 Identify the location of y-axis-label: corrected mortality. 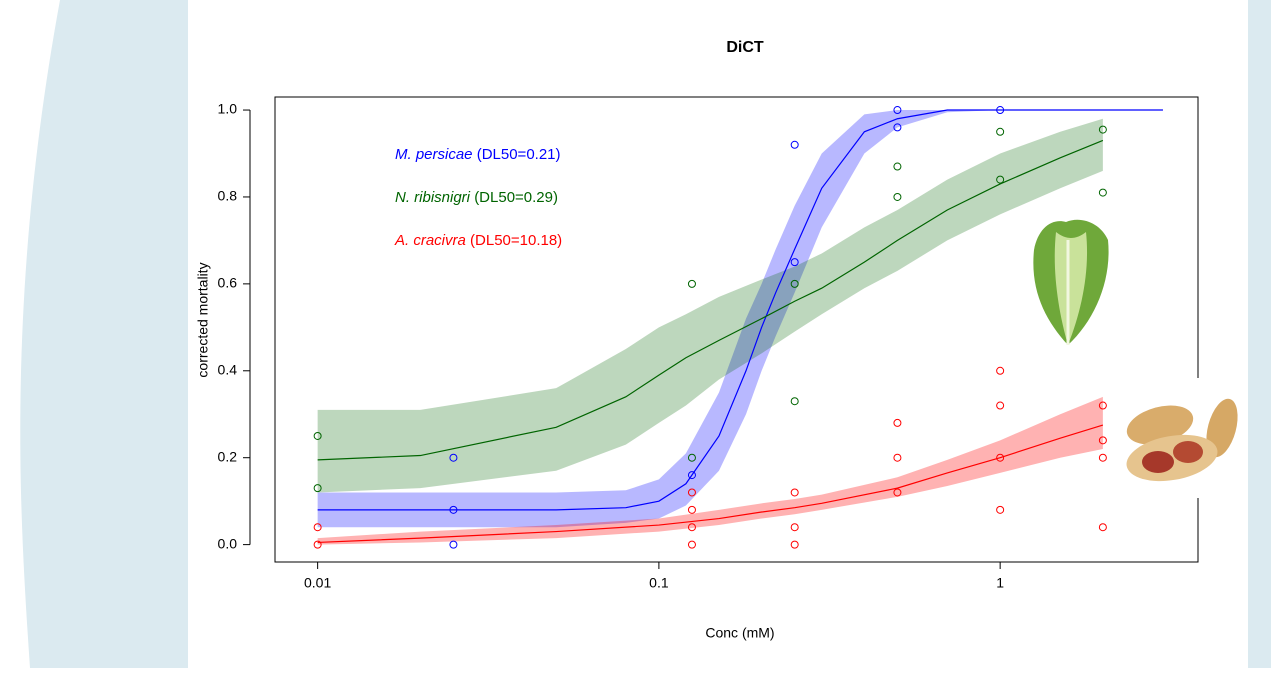
(203, 319).